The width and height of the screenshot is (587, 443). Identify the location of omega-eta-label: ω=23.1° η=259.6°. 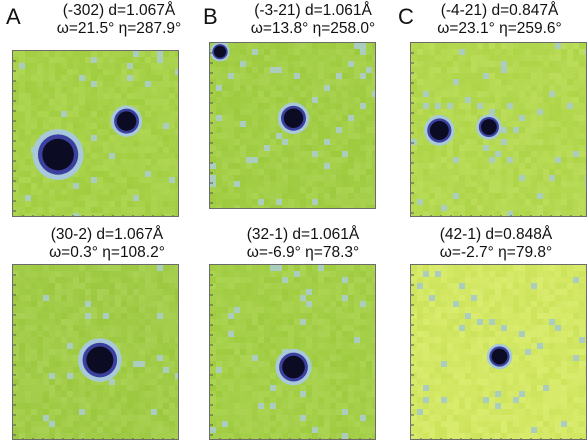
(499, 28).